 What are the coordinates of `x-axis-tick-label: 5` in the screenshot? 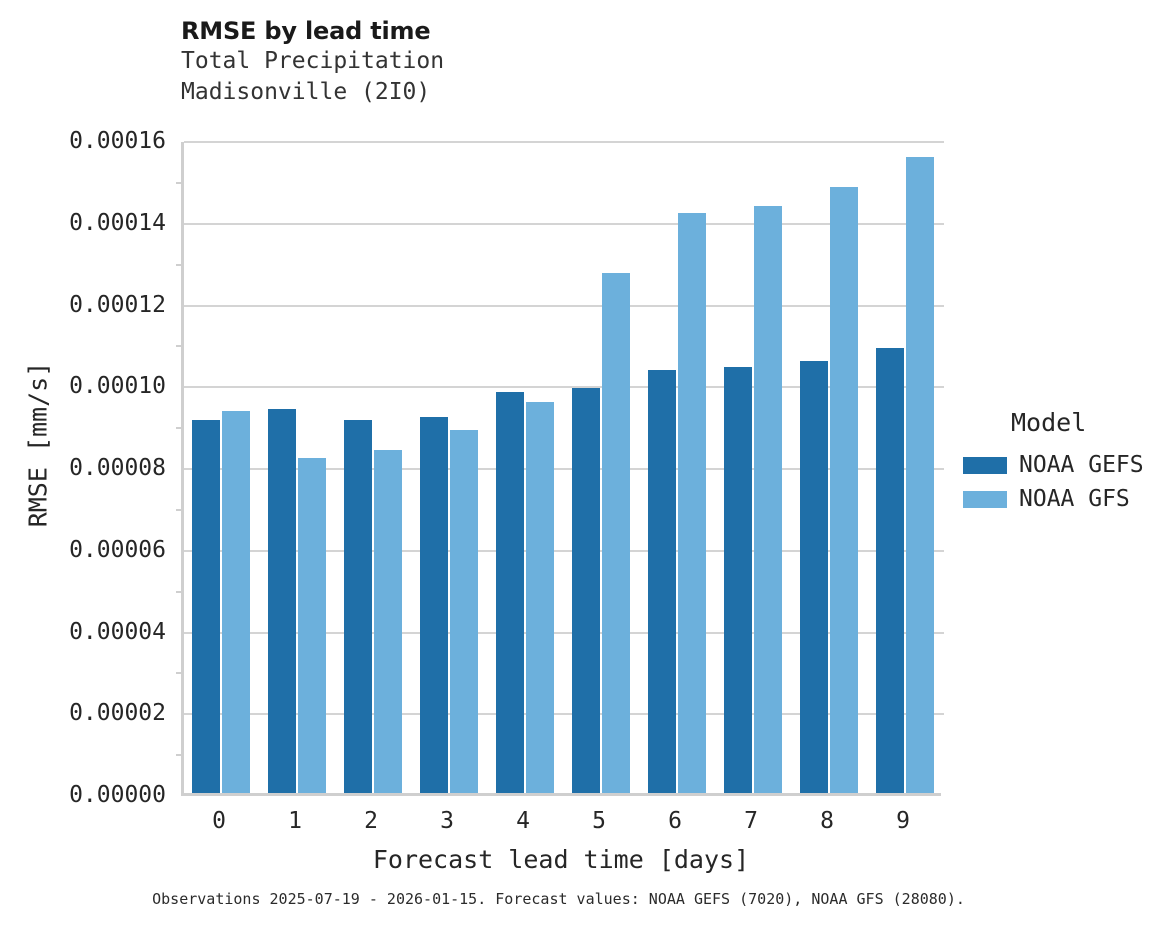 It's located at (599, 821).